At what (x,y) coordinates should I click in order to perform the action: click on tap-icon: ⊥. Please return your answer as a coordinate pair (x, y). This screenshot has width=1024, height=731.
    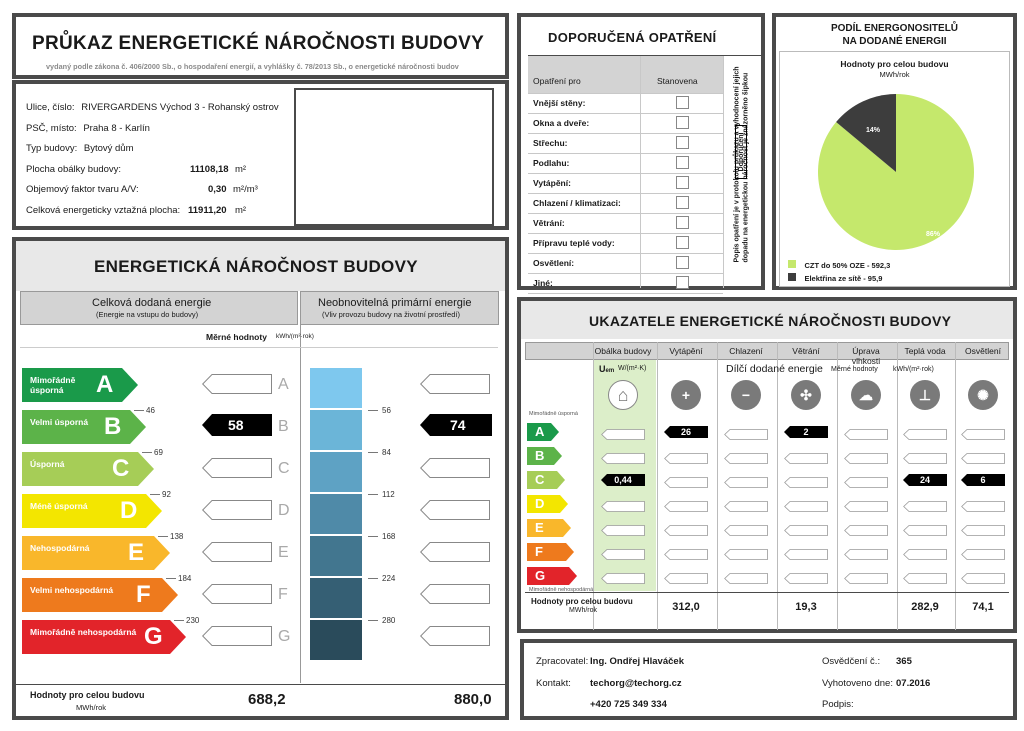
    Looking at the image, I should click on (925, 395).